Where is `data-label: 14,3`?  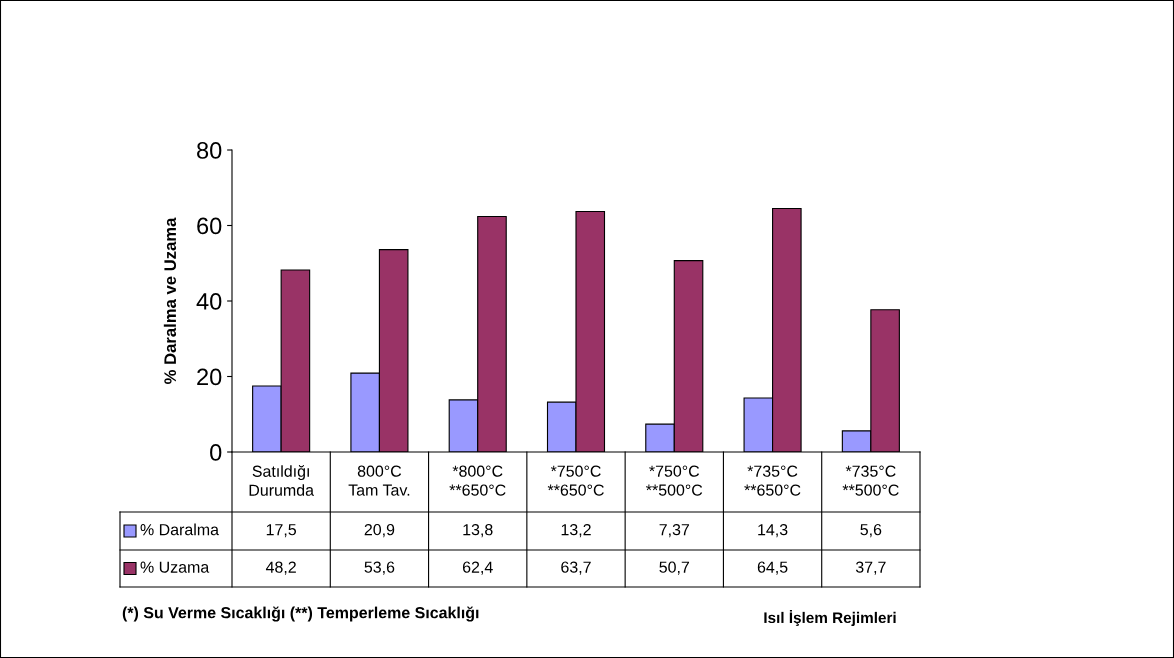
data-label: 14,3 is located at coordinates (773, 530).